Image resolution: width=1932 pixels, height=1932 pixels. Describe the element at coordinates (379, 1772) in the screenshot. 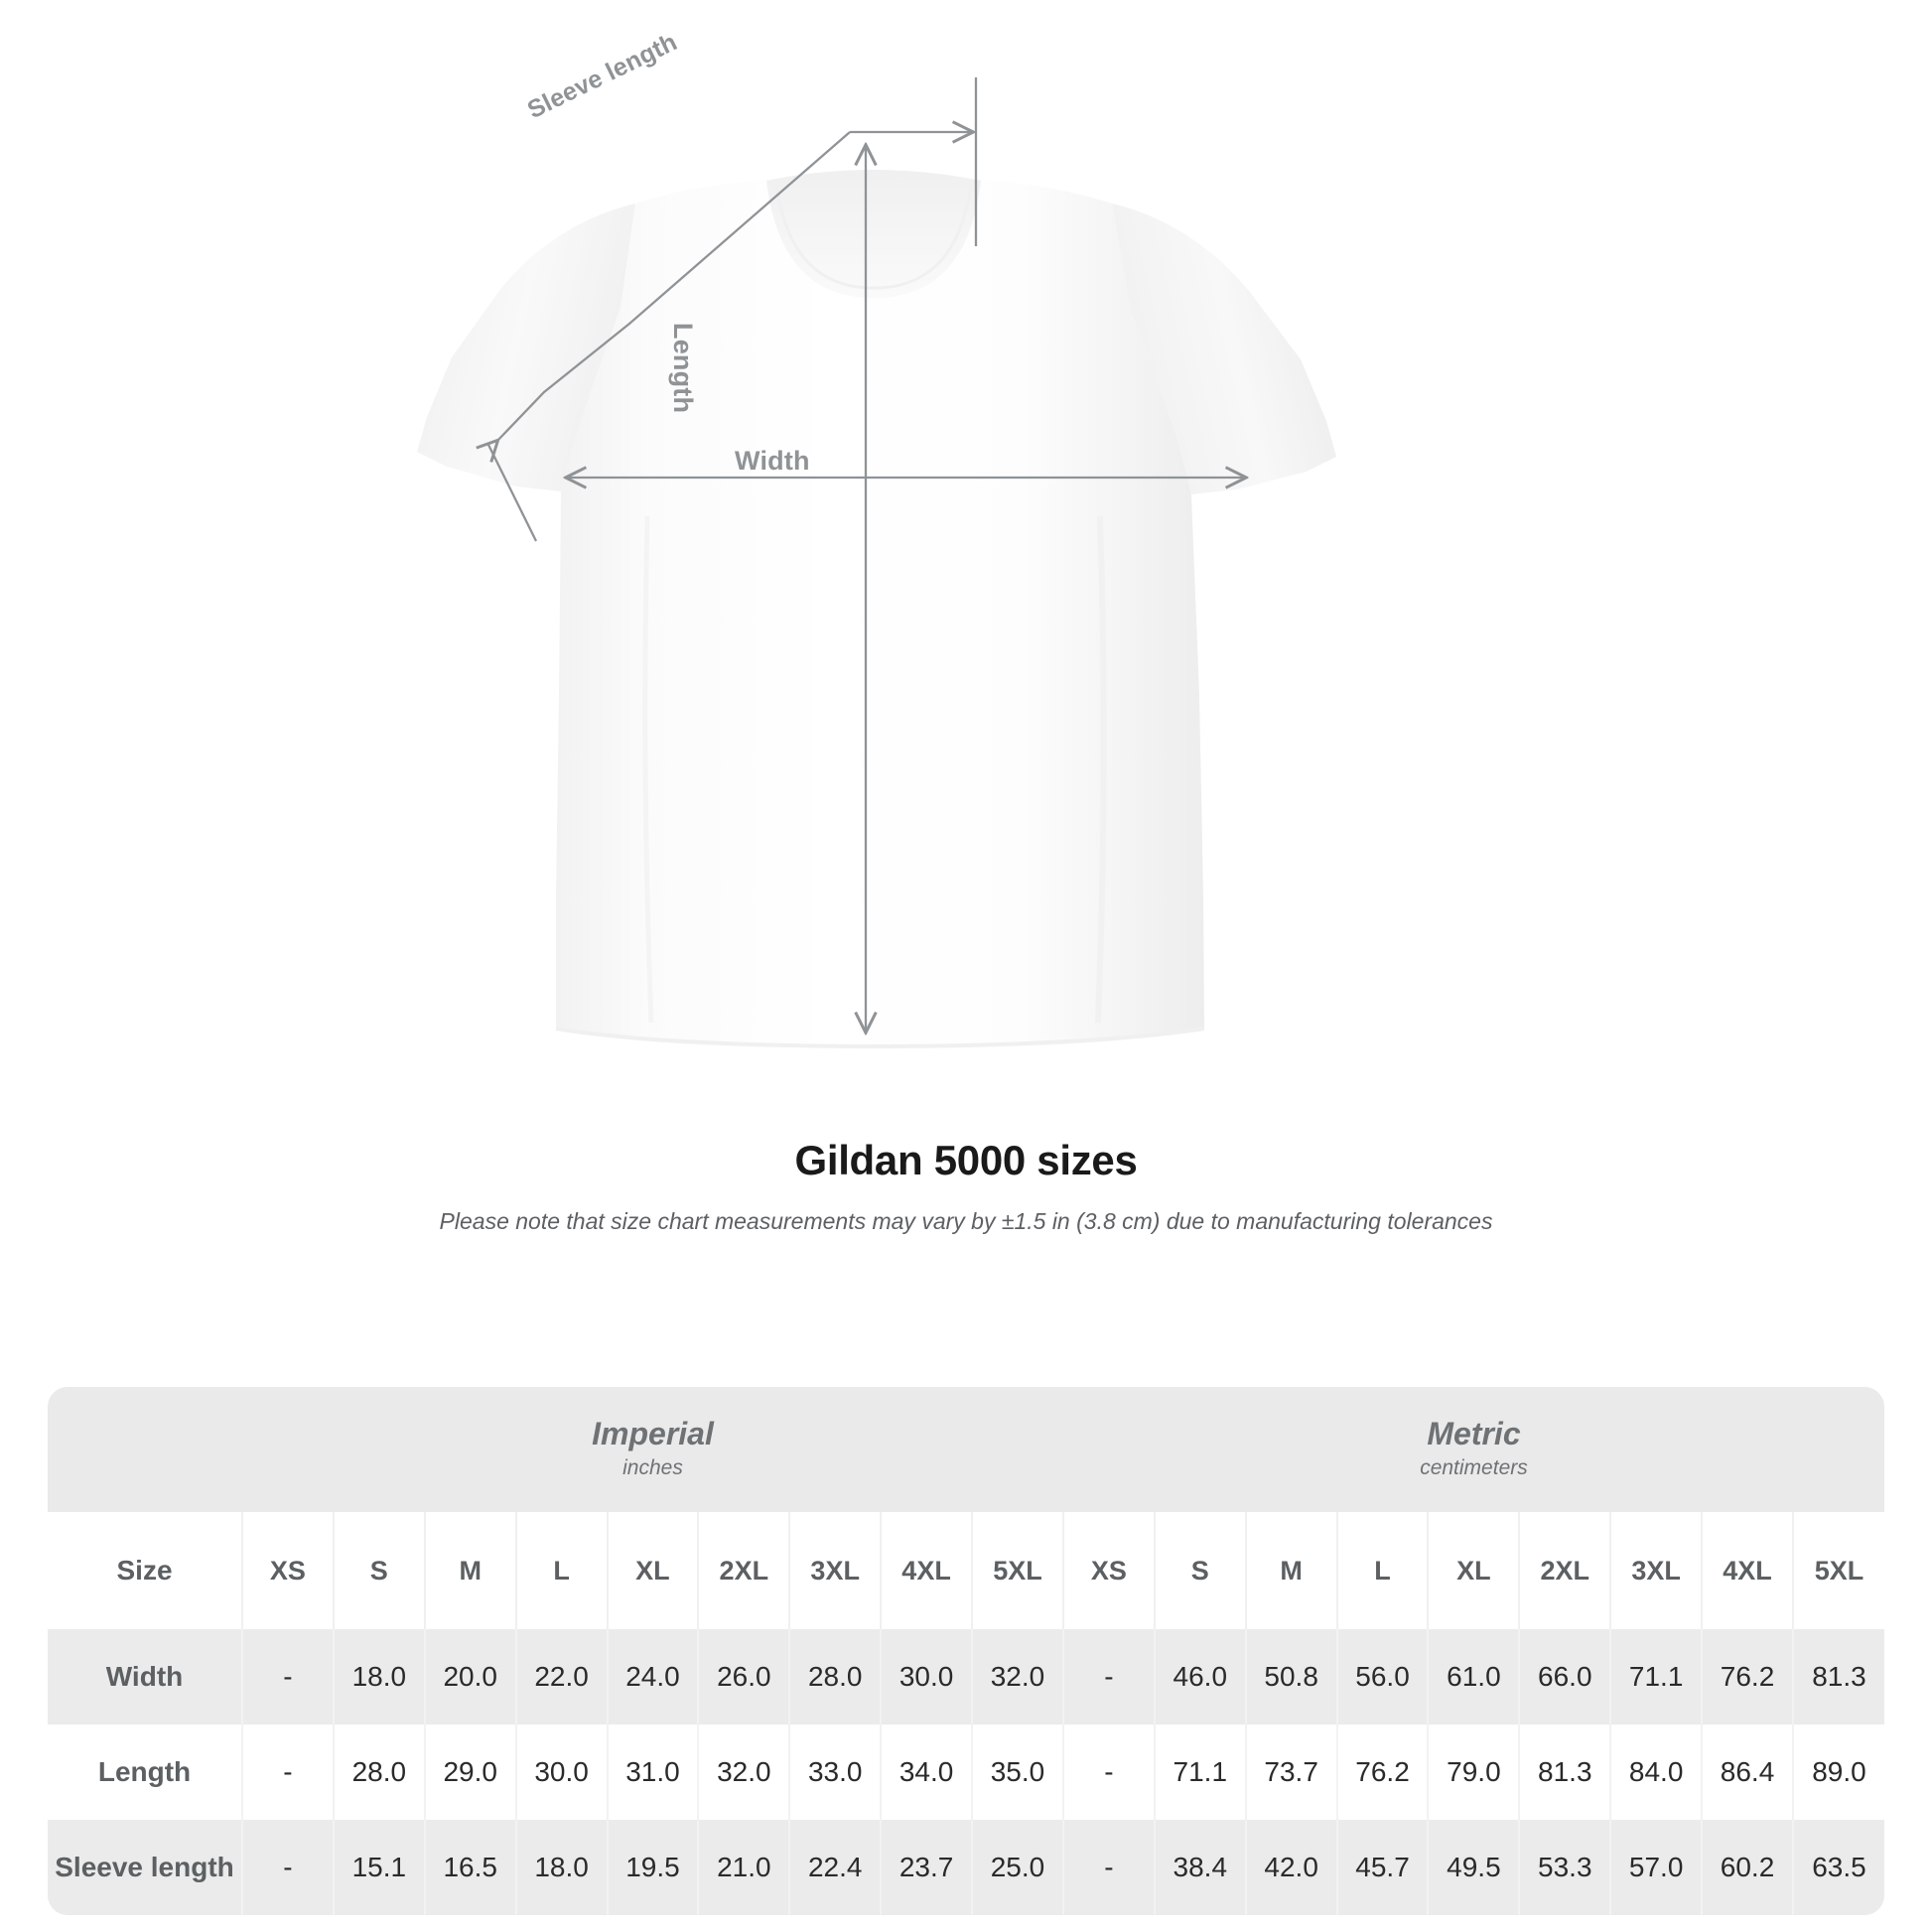

I see `cell-length-imperial-s: 28.0` at that location.